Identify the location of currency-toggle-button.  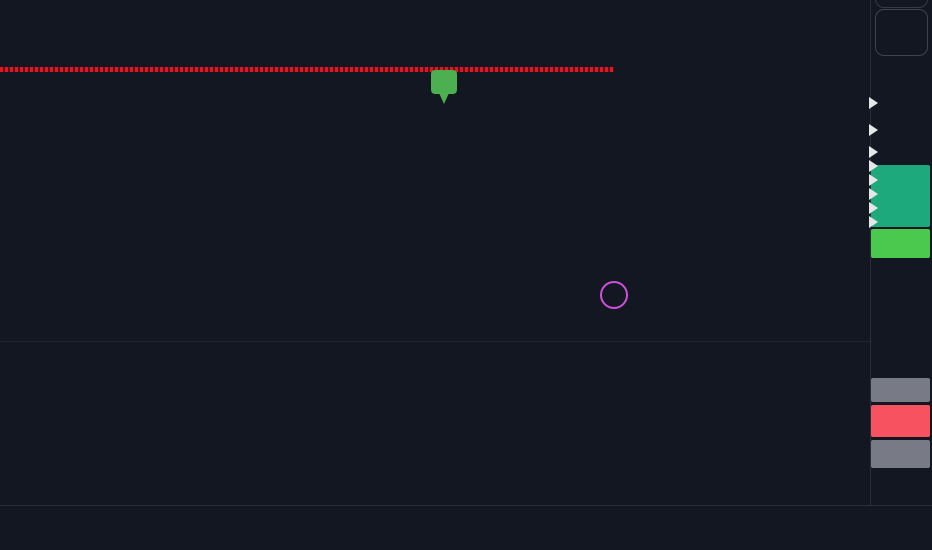
(901, 32).